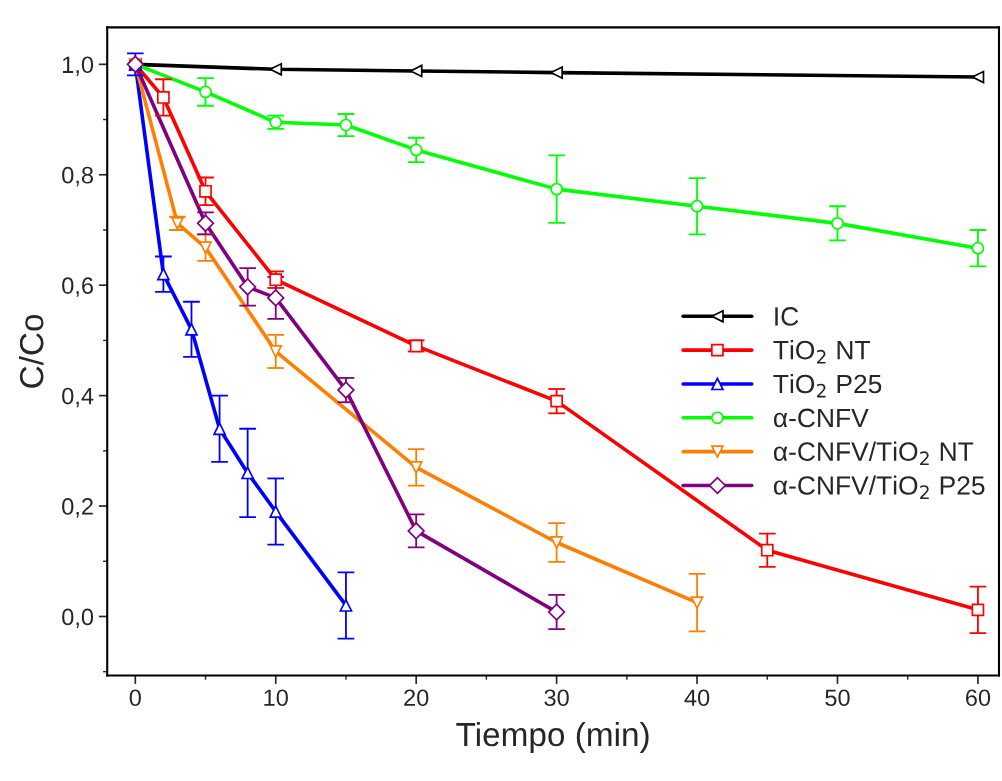 The image size is (1002, 781). I want to click on y-tick-label: 0,0, so click(78, 618).